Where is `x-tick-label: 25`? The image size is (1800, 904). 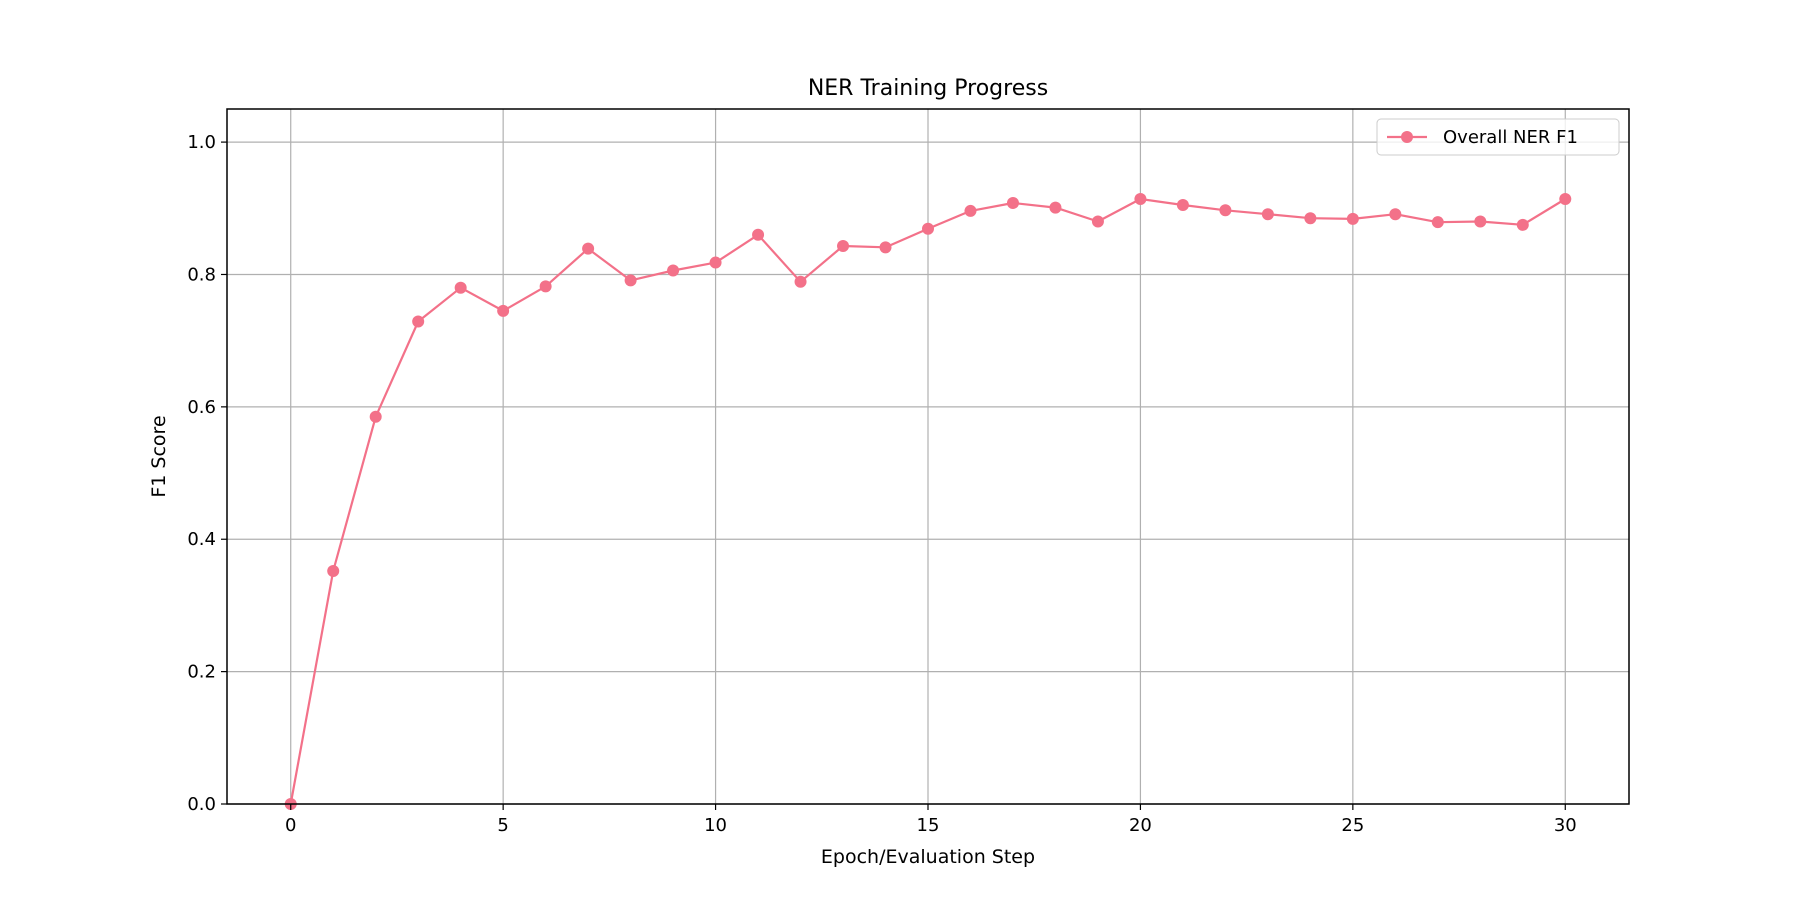 x-tick-label: 25 is located at coordinates (1352, 825).